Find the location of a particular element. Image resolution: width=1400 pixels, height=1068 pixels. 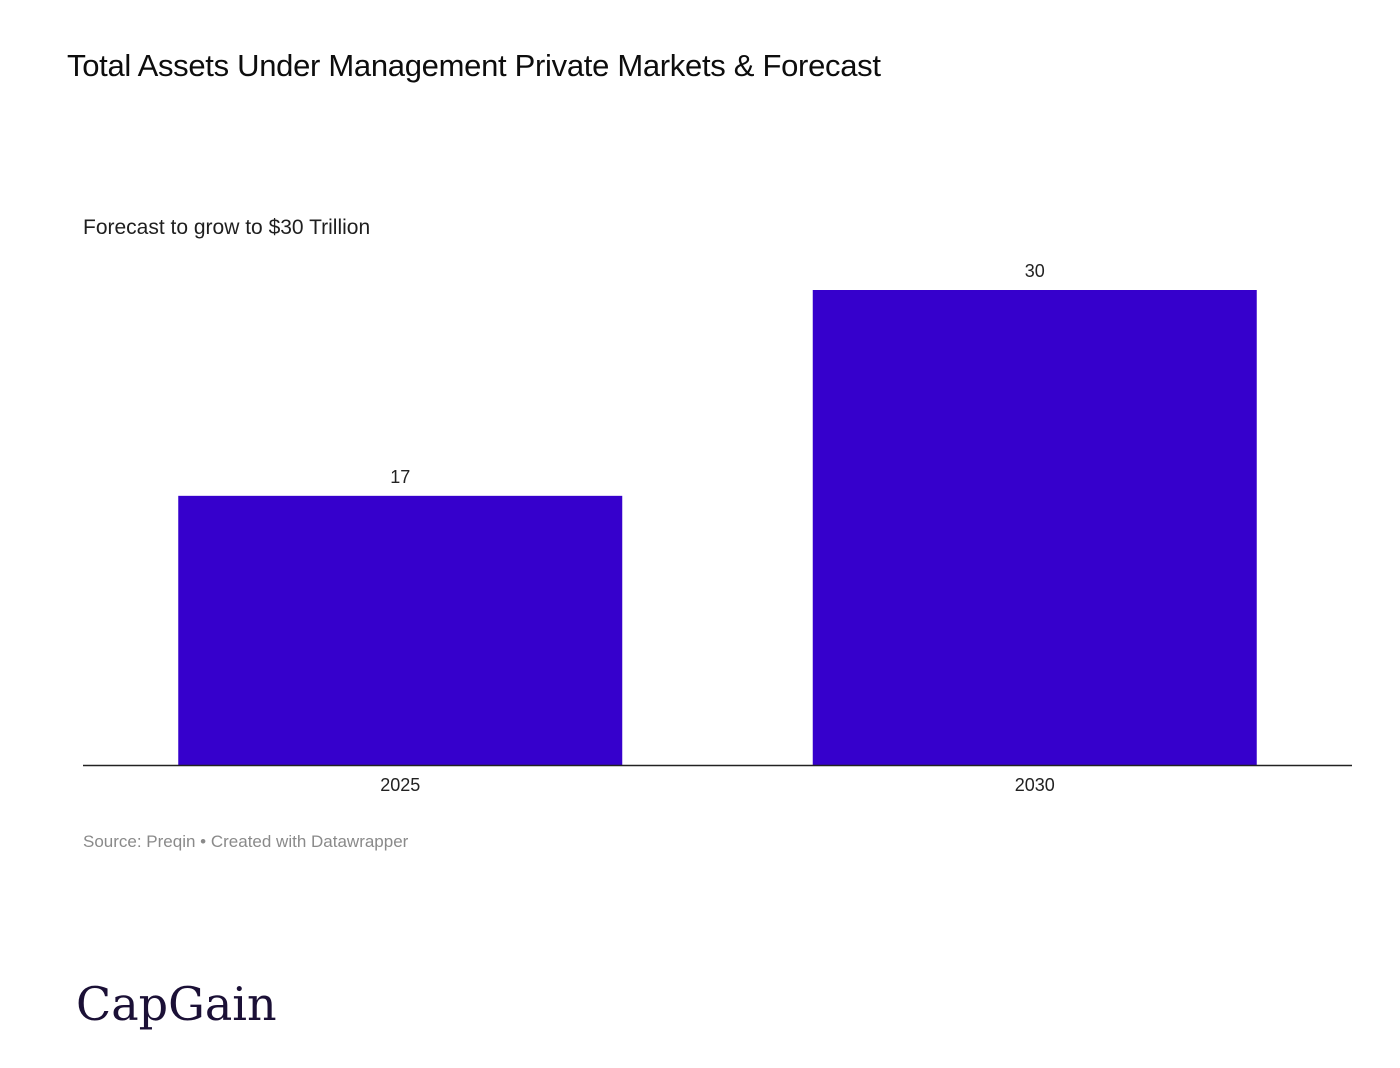

data-label-2030: 30 is located at coordinates (1035, 271).